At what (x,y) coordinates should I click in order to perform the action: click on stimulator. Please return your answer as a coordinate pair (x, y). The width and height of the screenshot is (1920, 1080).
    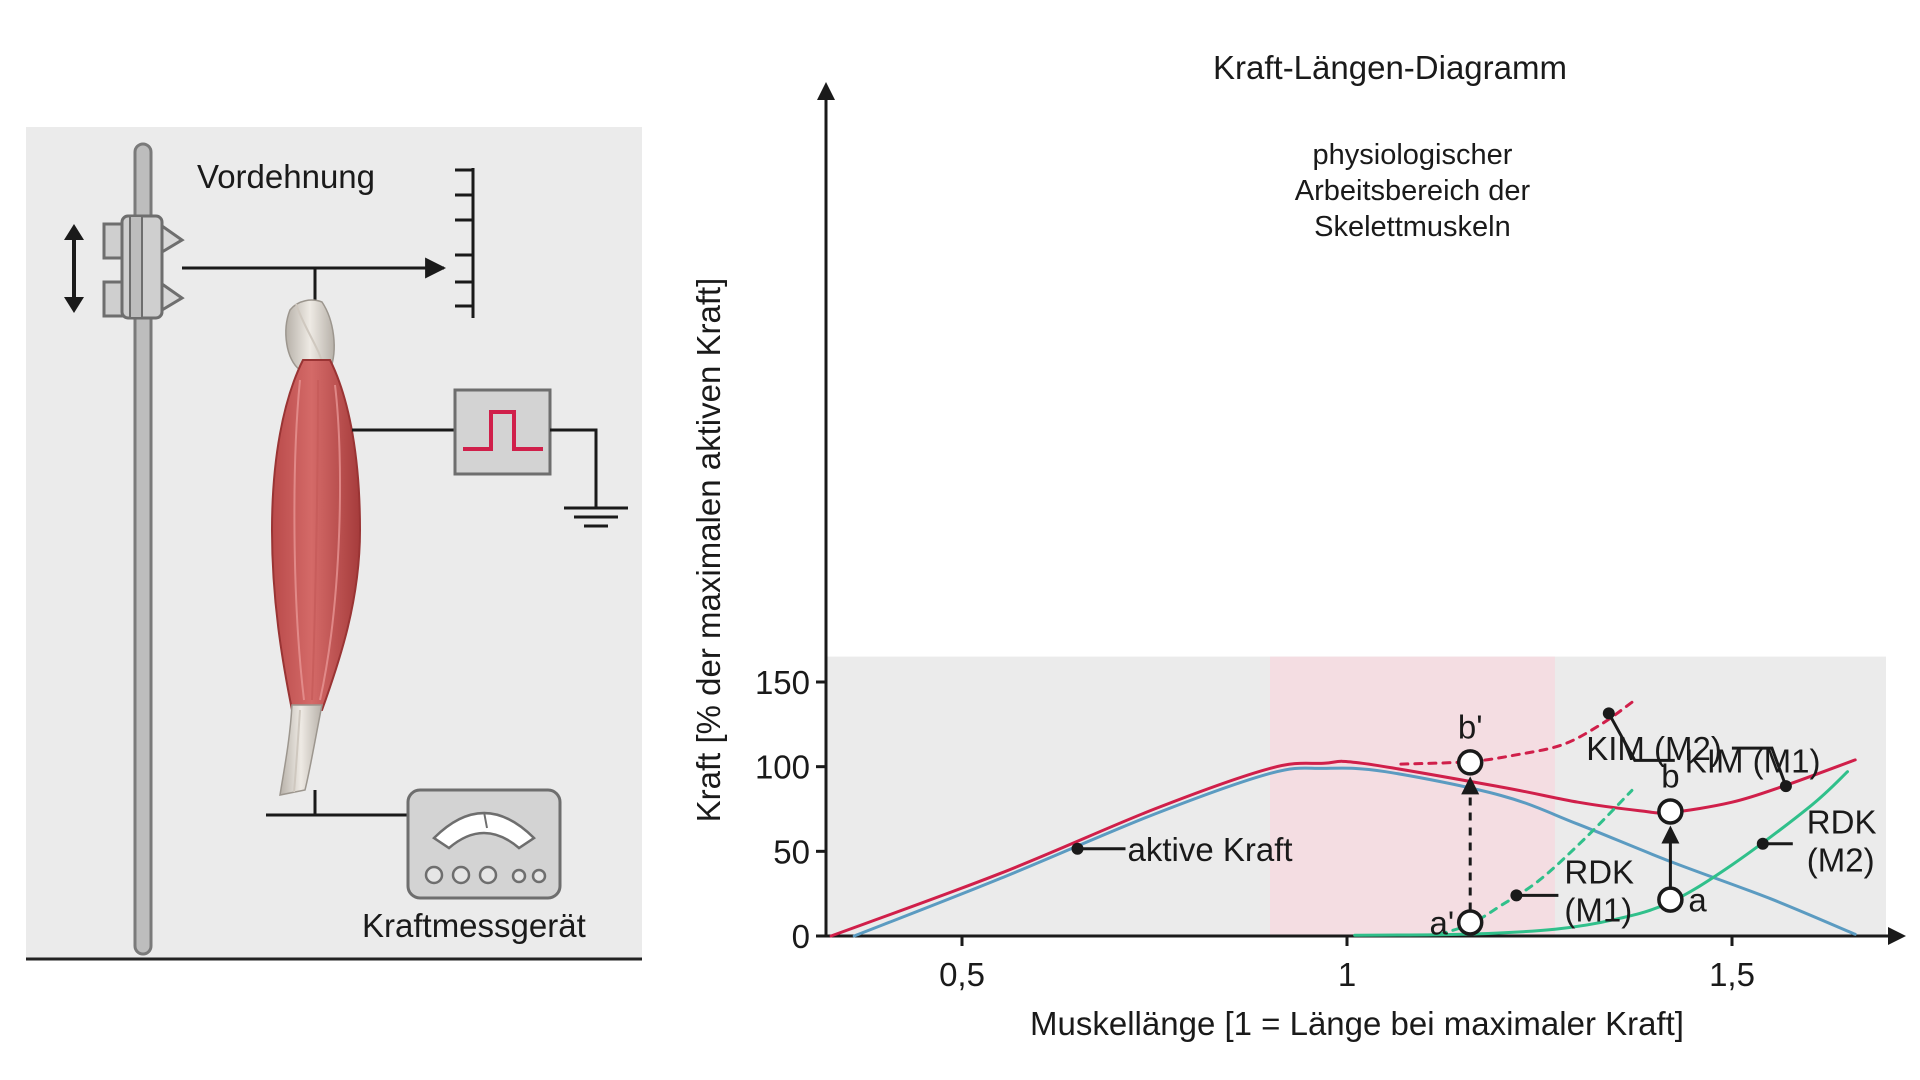
    Looking at the image, I should click on (502, 432).